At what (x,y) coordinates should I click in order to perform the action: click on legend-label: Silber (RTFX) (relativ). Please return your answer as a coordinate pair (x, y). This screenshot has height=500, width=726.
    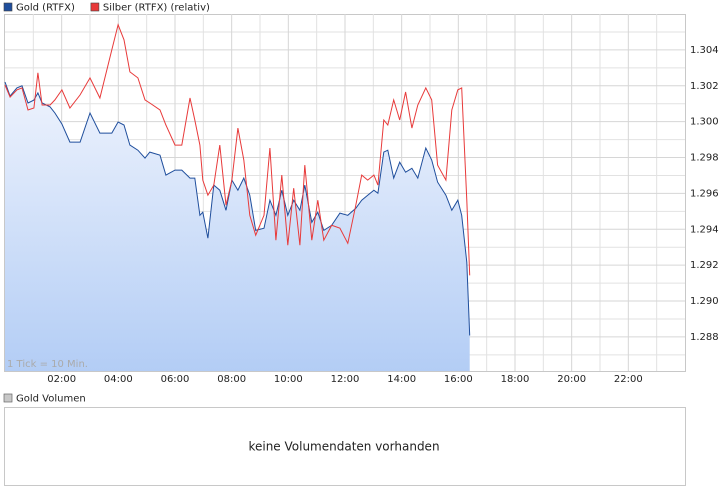
    Looking at the image, I should click on (156, 8).